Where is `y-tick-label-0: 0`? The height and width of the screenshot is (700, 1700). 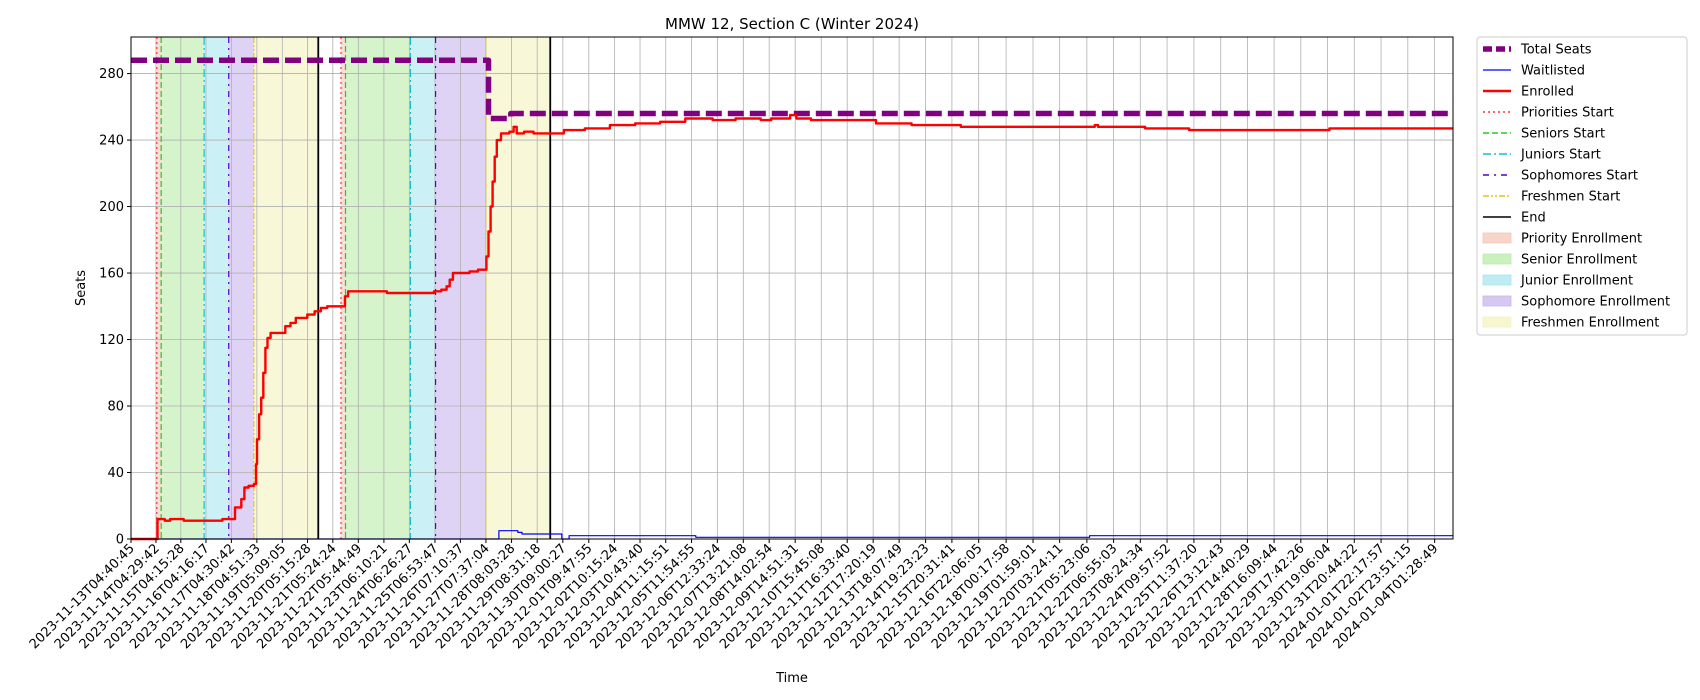 y-tick-label-0: 0 is located at coordinates (120, 540).